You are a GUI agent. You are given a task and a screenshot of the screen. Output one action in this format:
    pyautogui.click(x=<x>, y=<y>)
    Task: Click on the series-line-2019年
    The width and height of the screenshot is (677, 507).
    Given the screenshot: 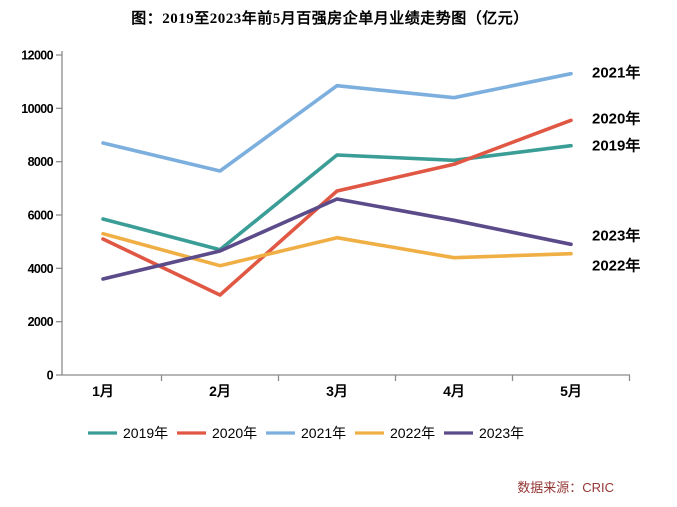 What is the action you would take?
    pyautogui.click(x=337, y=197)
    